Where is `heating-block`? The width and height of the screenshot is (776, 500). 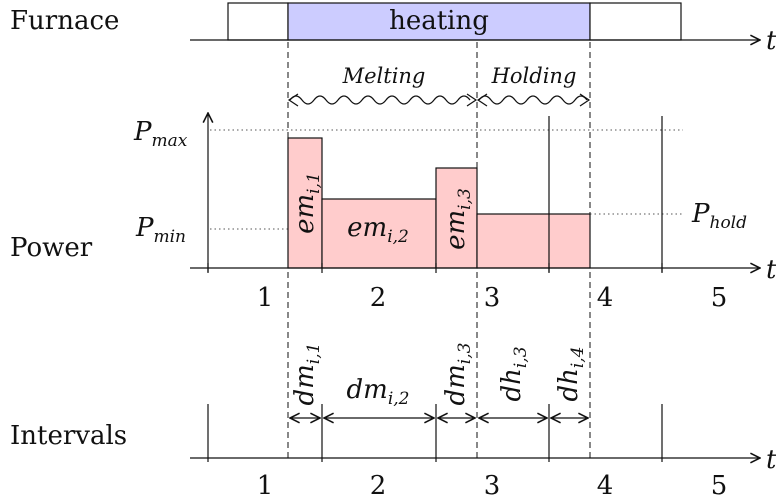 heating-block is located at coordinates (439, 21).